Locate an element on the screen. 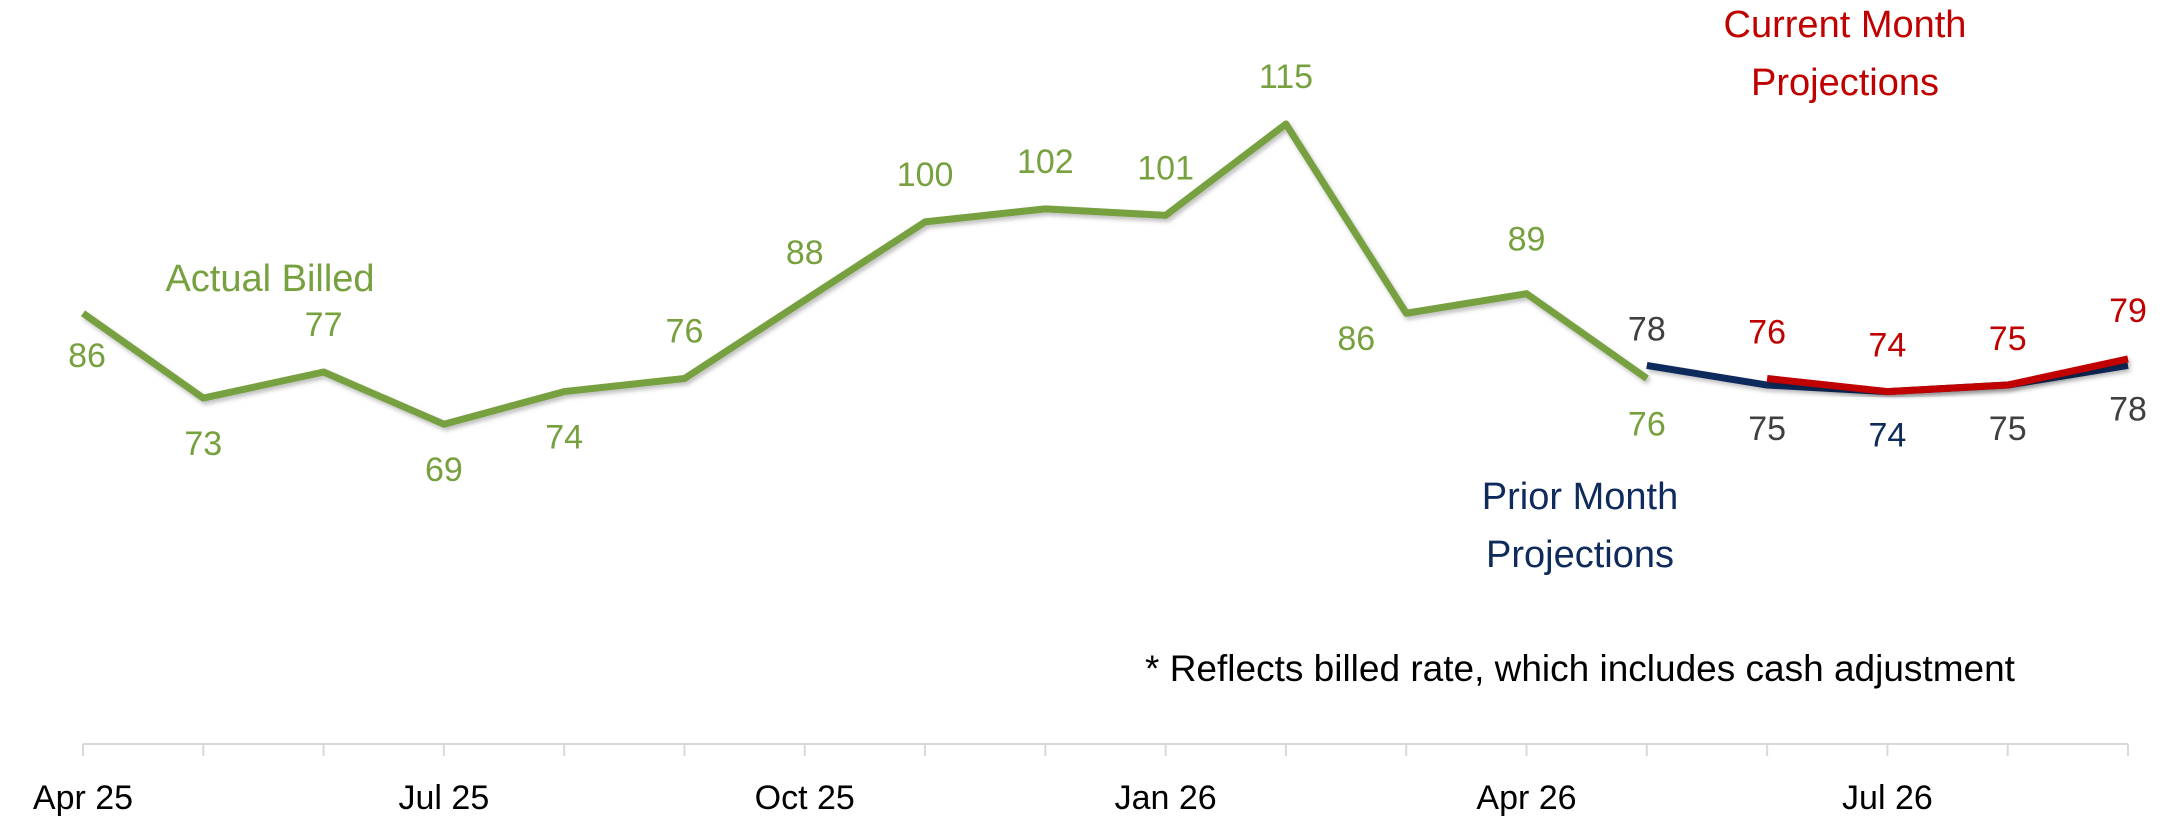  data-label: 69 is located at coordinates (444, 470).